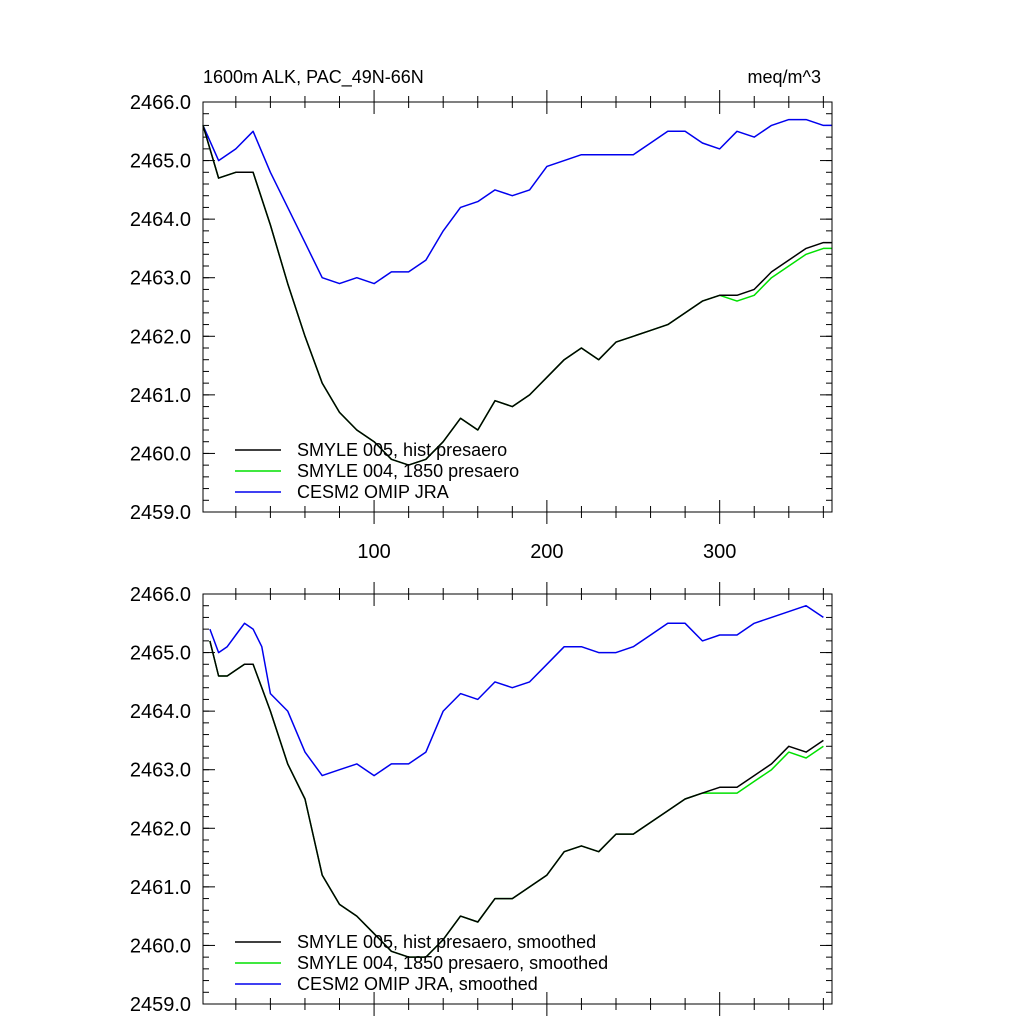  Describe the element at coordinates (452, 963) in the screenshot. I see `legend-label: SMYLE 004, 1850 presaero, smoothed` at that location.